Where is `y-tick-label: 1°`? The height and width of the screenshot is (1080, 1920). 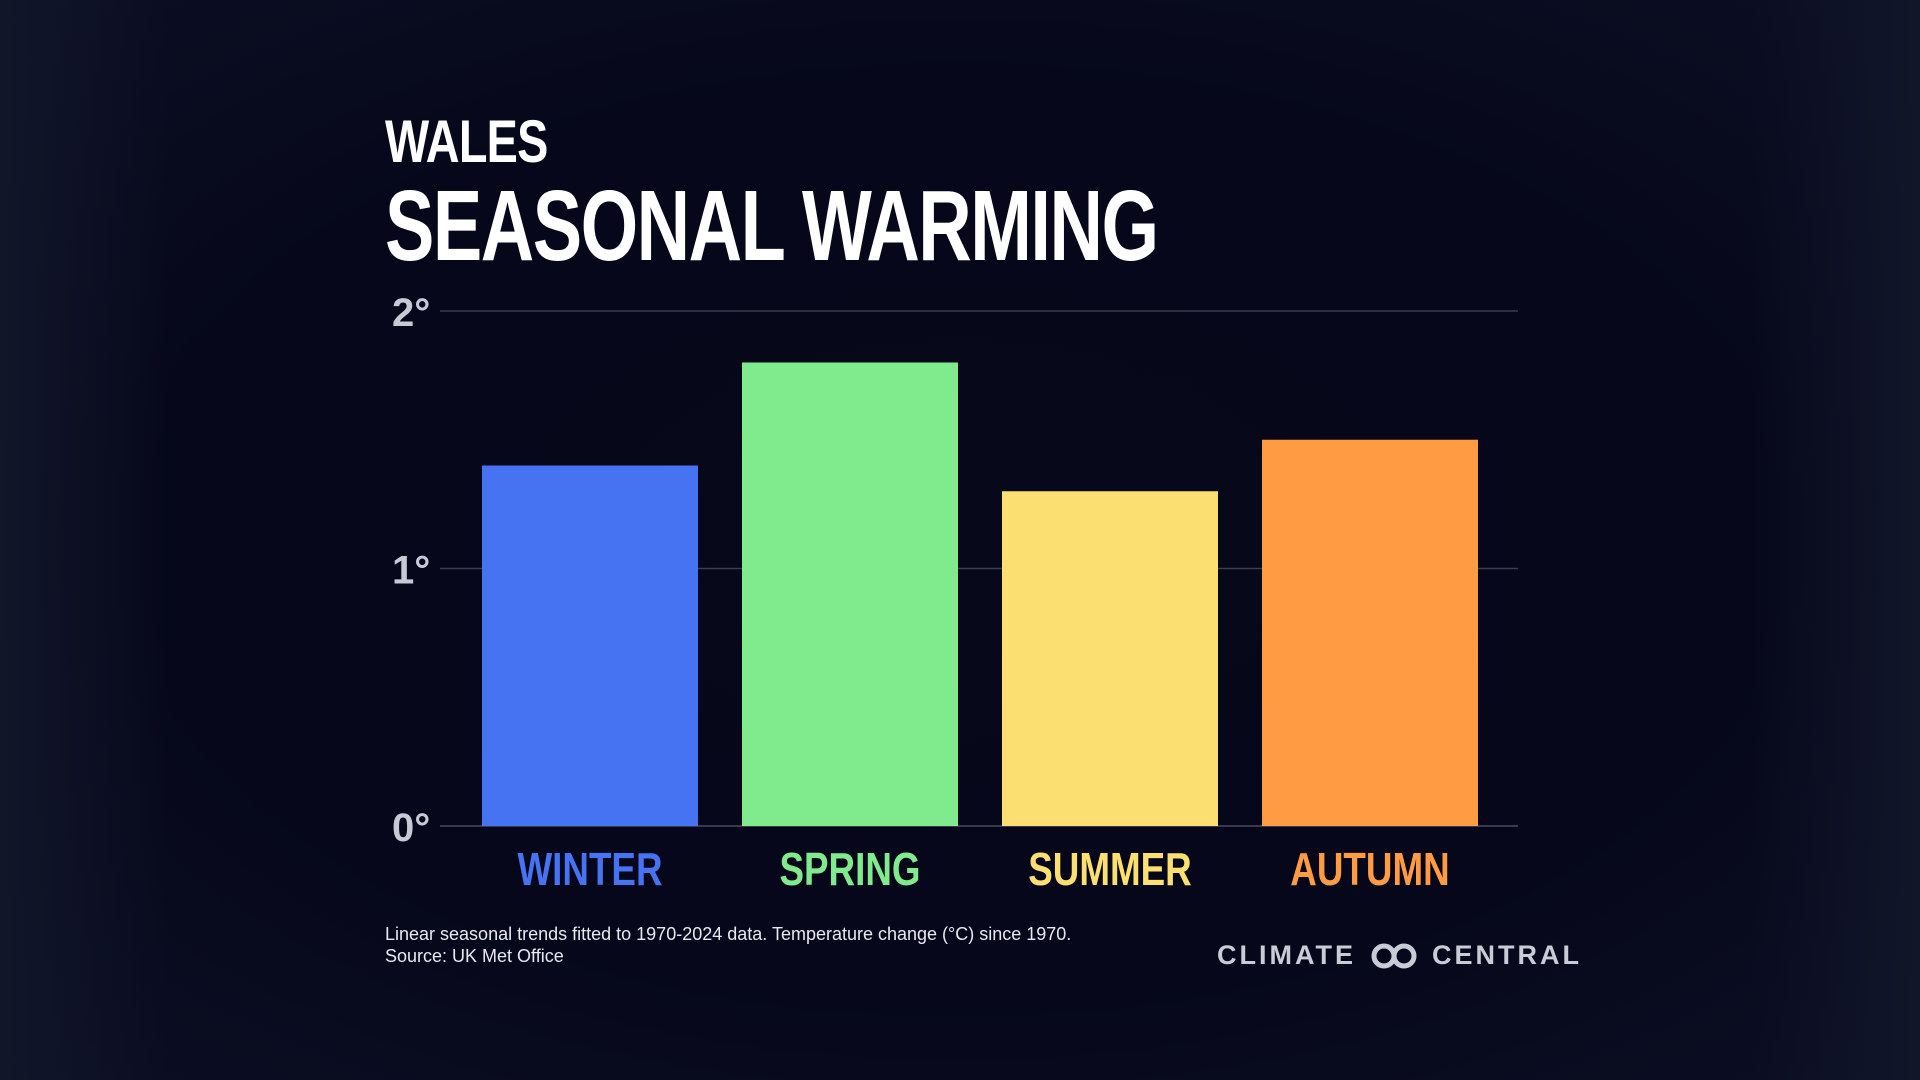
y-tick-label: 1° is located at coordinates (411, 571).